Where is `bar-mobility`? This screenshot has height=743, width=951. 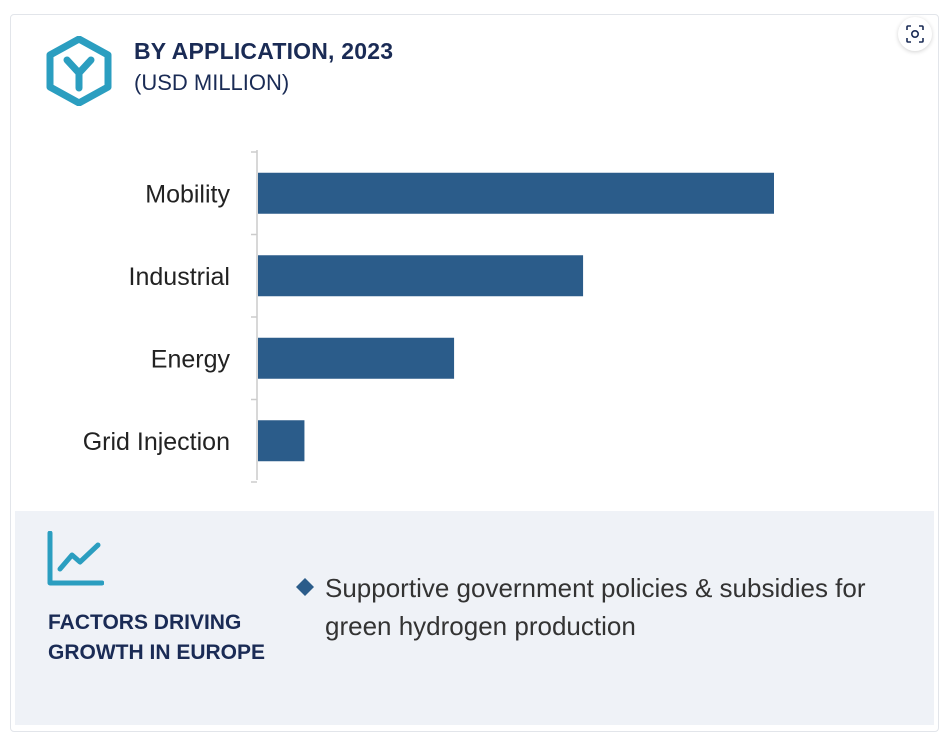
bar-mobility is located at coordinates (516, 193).